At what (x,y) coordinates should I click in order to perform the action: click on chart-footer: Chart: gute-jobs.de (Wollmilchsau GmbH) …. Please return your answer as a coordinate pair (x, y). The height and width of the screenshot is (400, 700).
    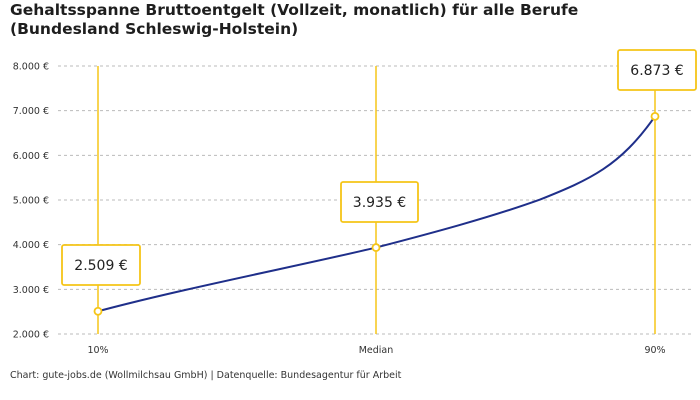
    Looking at the image, I should click on (206, 375).